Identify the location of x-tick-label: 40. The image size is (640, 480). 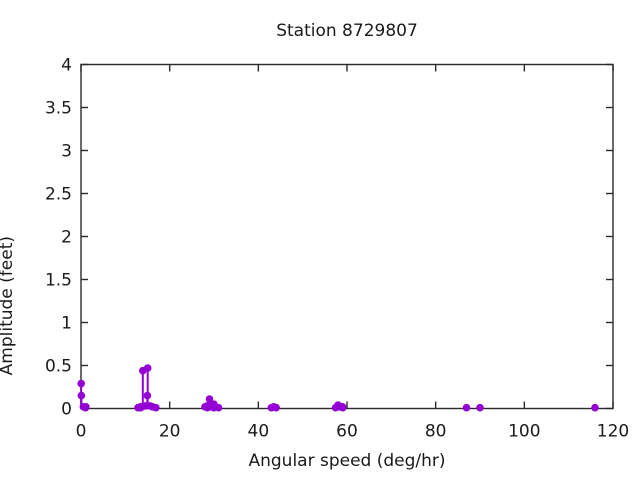
(259, 432).